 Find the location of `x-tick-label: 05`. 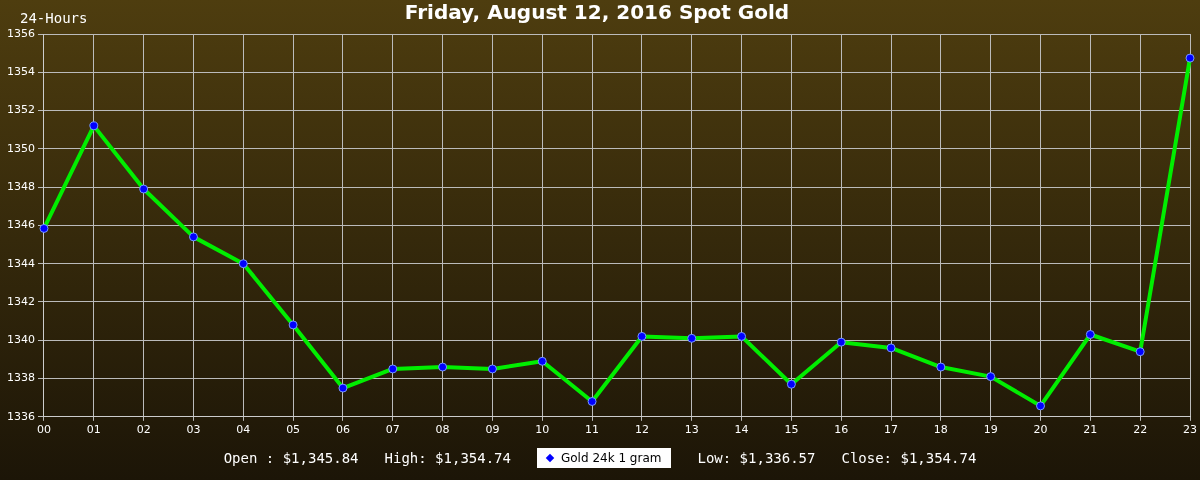

x-tick-label: 05 is located at coordinates (293, 430).